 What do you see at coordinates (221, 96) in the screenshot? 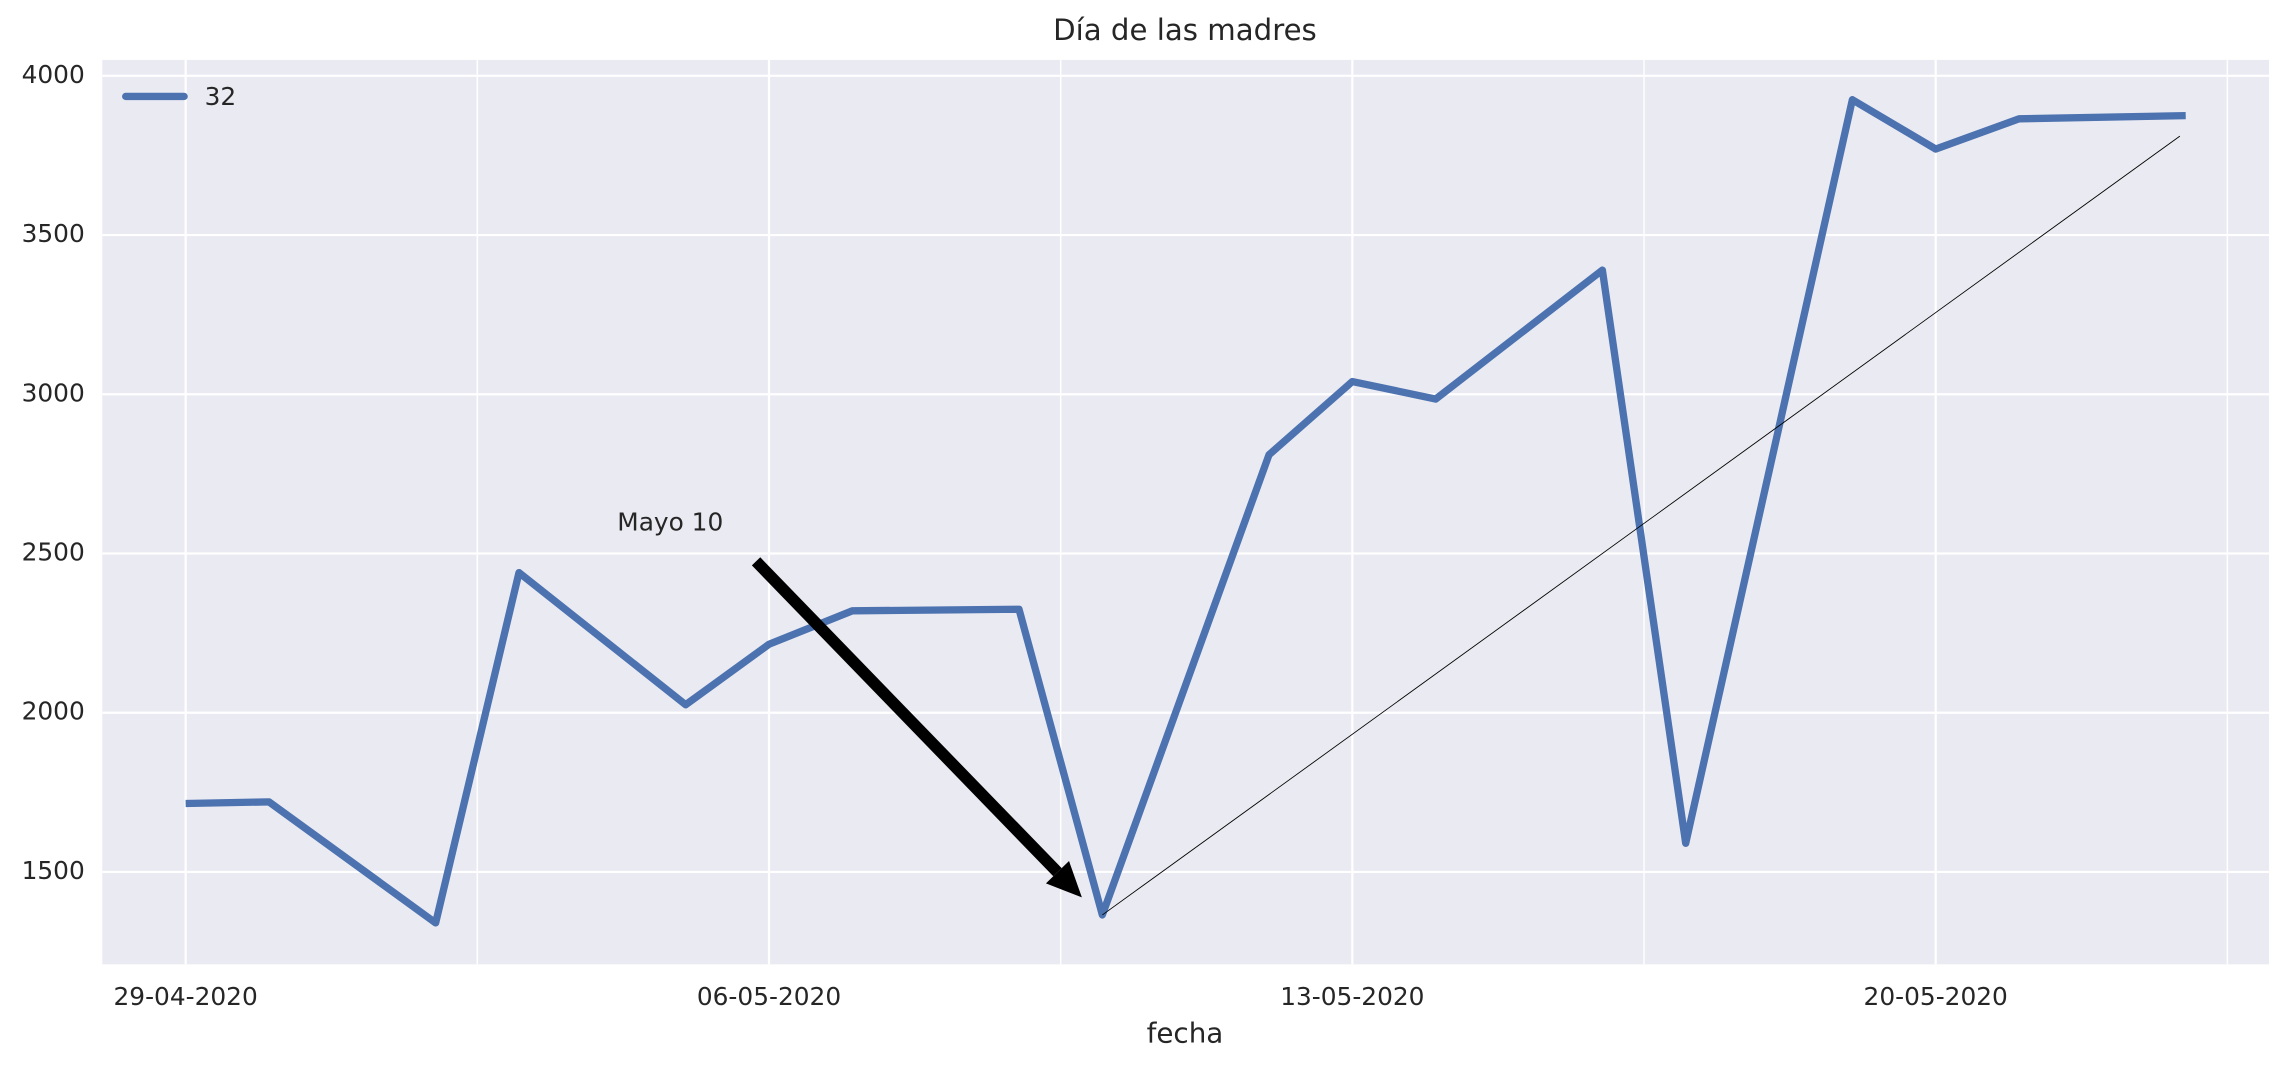
I see `legend-label: 32` at bounding box center [221, 96].